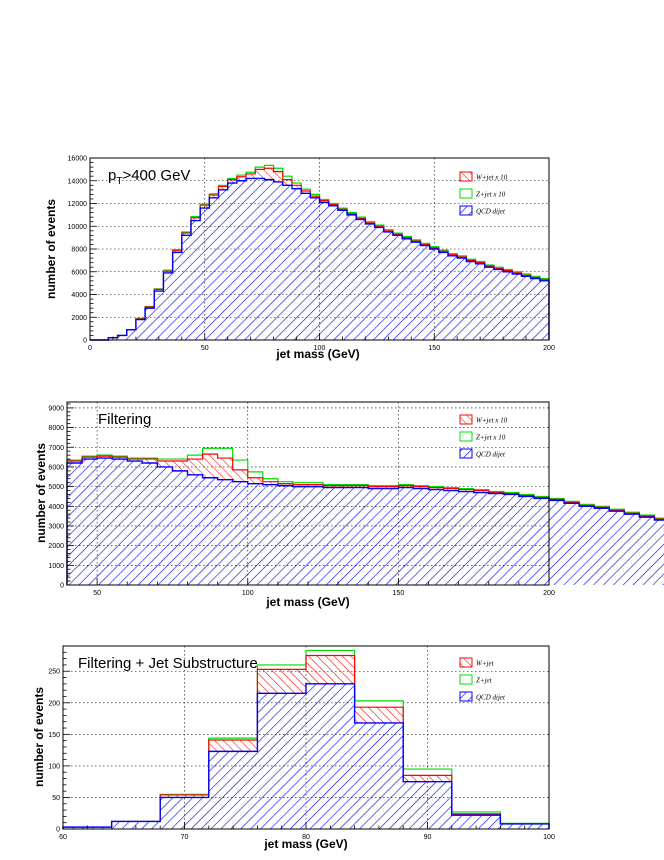 This screenshot has height=860, width=664. I want to click on x-tick-label: 50, so click(97, 593).